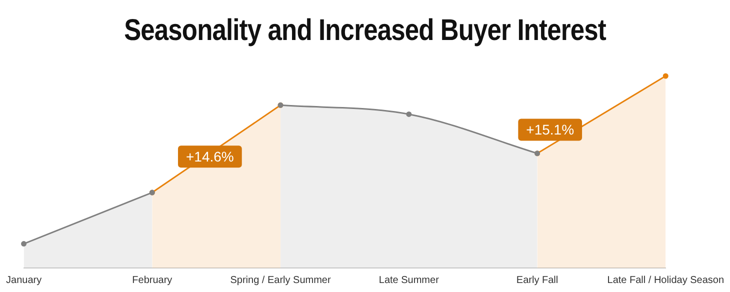 Image resolution: width=730 pixels, height=292 pixels. What do you see at coordinates (281, 280) in the screenshot?
I see `x-tick-label: Spring / Early Summer` at bounding box center [281, 280].